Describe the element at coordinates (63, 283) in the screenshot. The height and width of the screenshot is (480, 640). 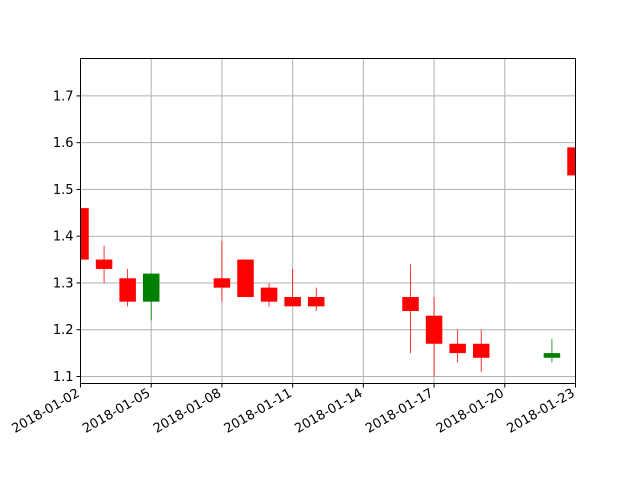
I see `y-tick-label: 1.3` at that location.